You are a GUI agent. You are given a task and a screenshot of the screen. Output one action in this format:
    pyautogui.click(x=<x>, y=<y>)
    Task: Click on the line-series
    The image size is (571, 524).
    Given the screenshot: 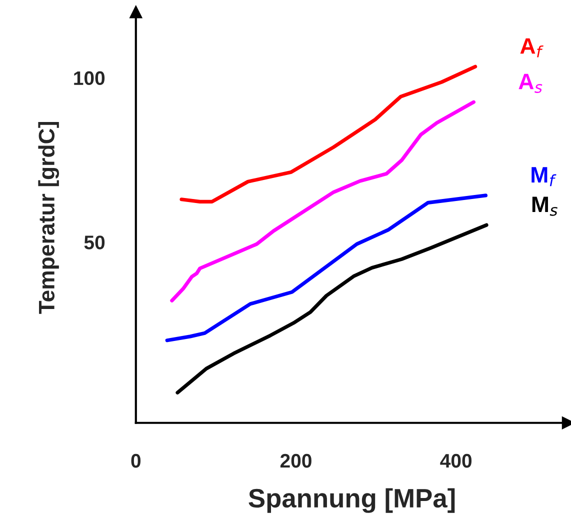 What is the action you would take?
    pyautogui.click(x=329, y=134)
    